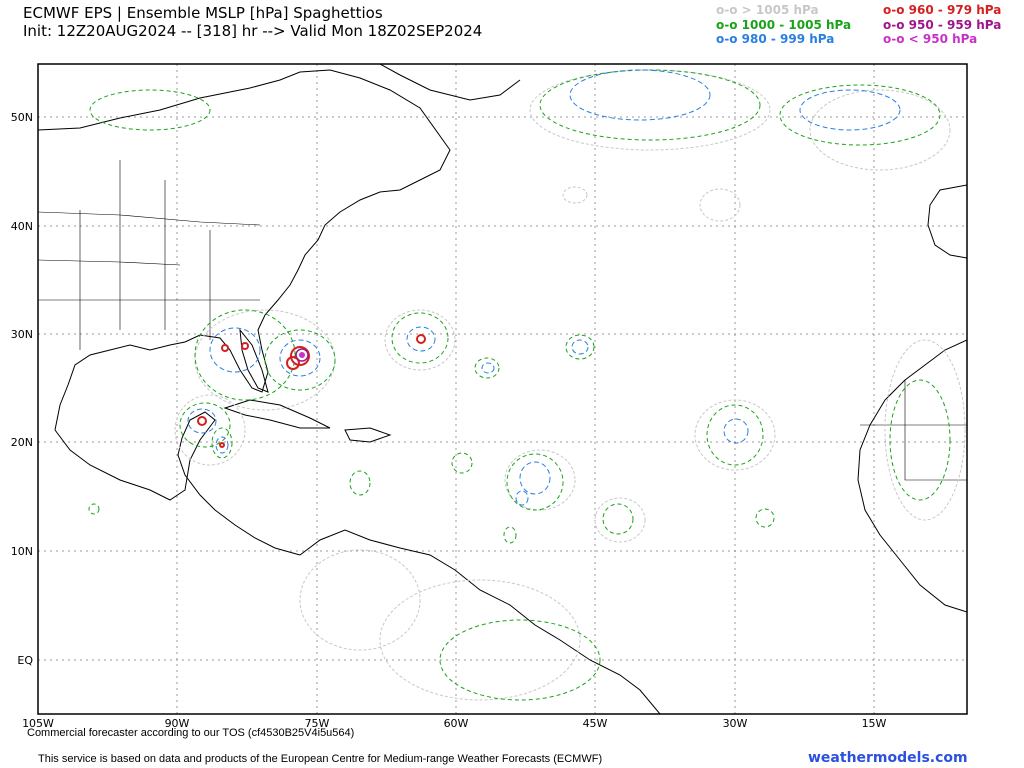  I want to click on legend-item-lt950: o-o < 950 hPa, so click(942, 39).